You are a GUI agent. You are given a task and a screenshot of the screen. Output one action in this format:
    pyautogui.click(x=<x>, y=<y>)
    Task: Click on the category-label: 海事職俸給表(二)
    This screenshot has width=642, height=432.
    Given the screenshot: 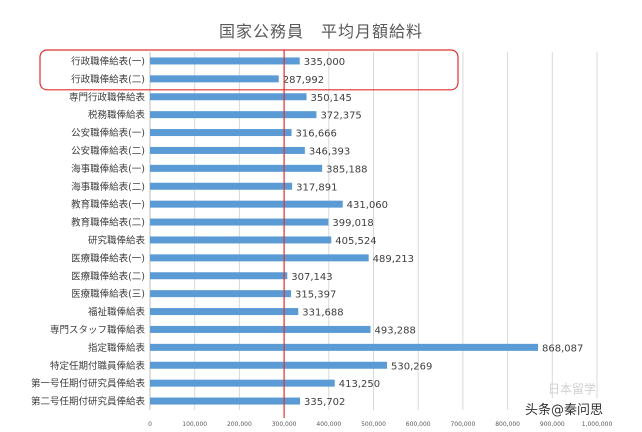 What is the action you would take?
    pyautogui.click(x=108, y=187)
    